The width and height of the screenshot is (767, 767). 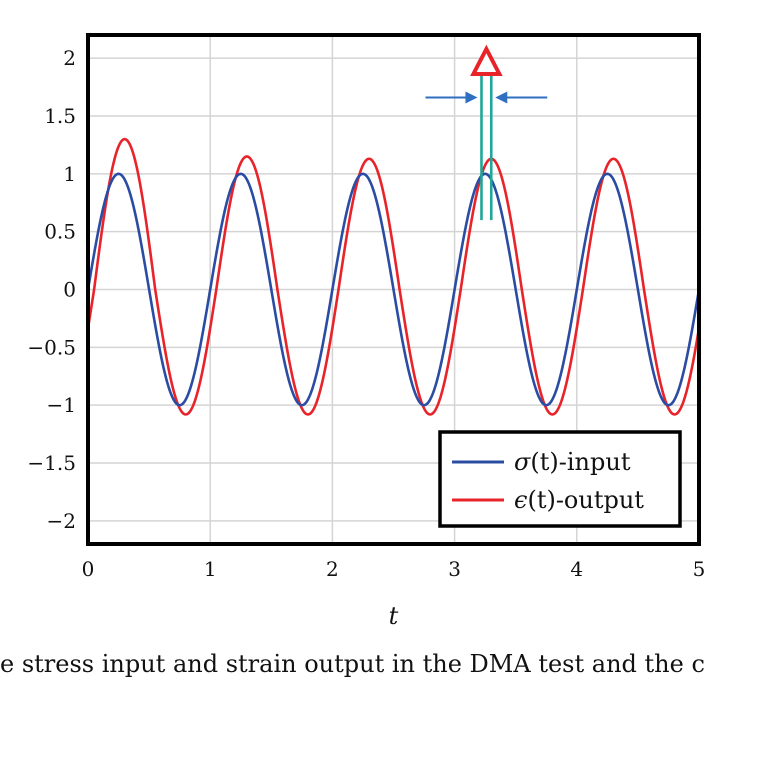 I want to click on x-tick-label: 0, so click(x=88, y=569).